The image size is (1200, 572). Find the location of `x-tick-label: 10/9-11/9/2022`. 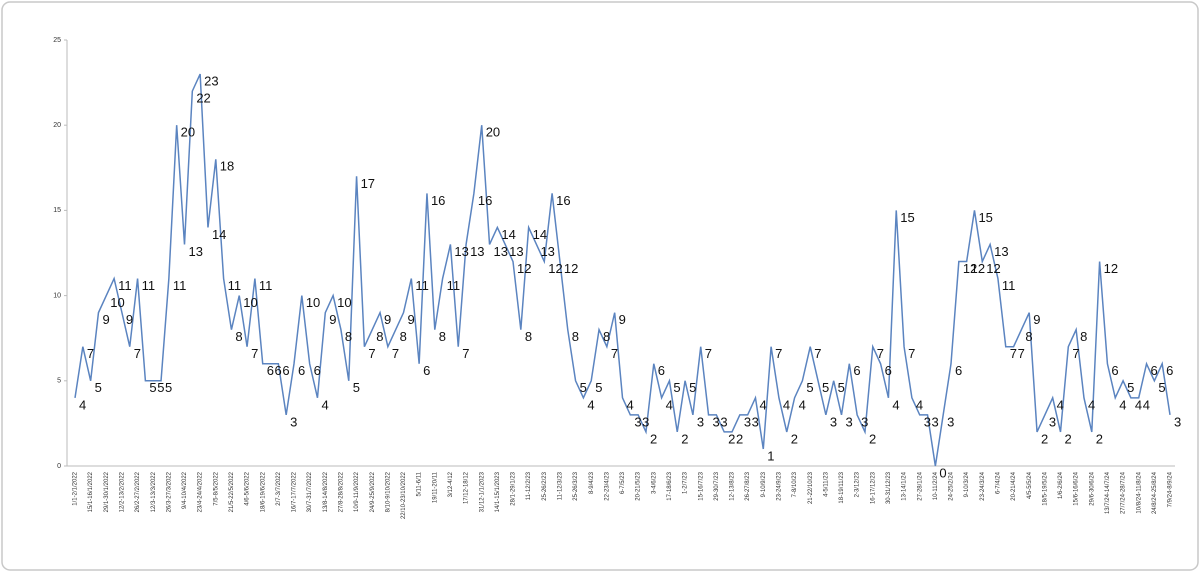

x-tick-label: 10/9-11/9/2022 is located at coordinates (357, 491).